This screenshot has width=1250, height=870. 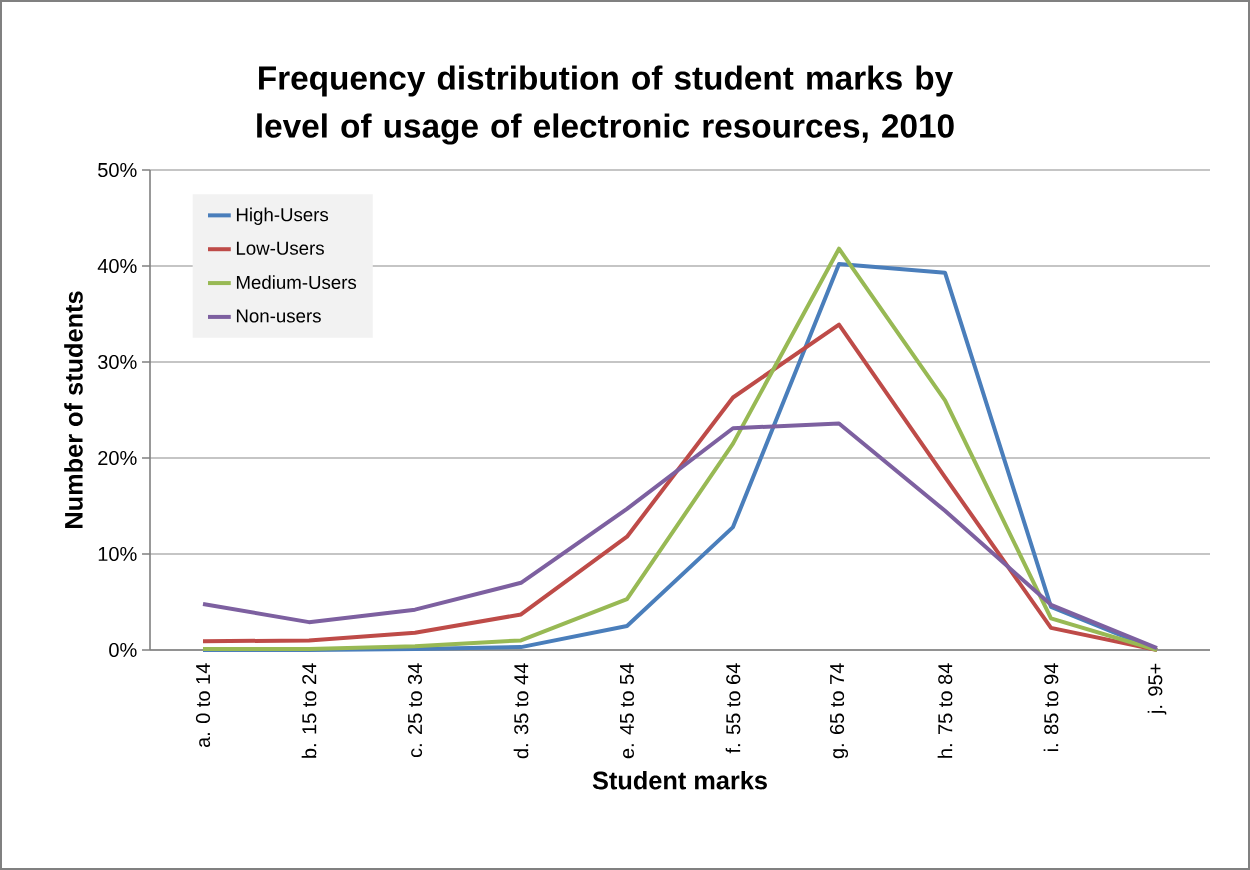 I want to click on x-tick-label: c. 25 to 34, so click(x=415, y=710).